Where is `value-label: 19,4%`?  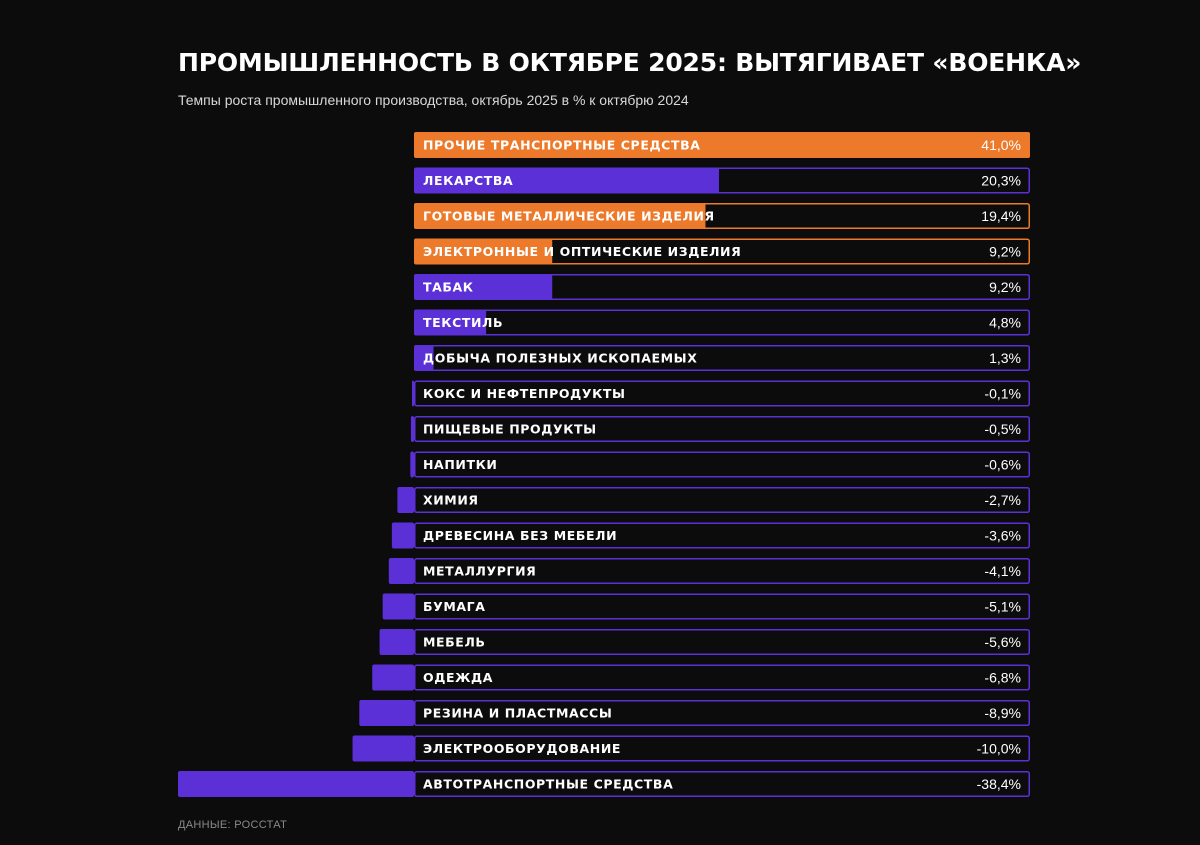
value-label: 19,4% is located at coordinates (1001, 216).